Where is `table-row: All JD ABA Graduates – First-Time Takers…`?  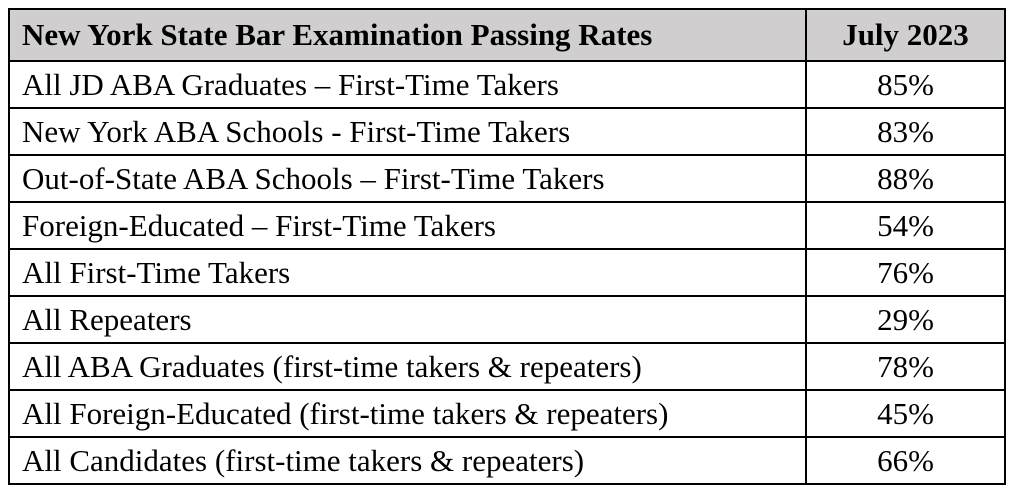 table-row: All JD ABA Graduates – First-Time Takers… is located at coordinates (507, 84).